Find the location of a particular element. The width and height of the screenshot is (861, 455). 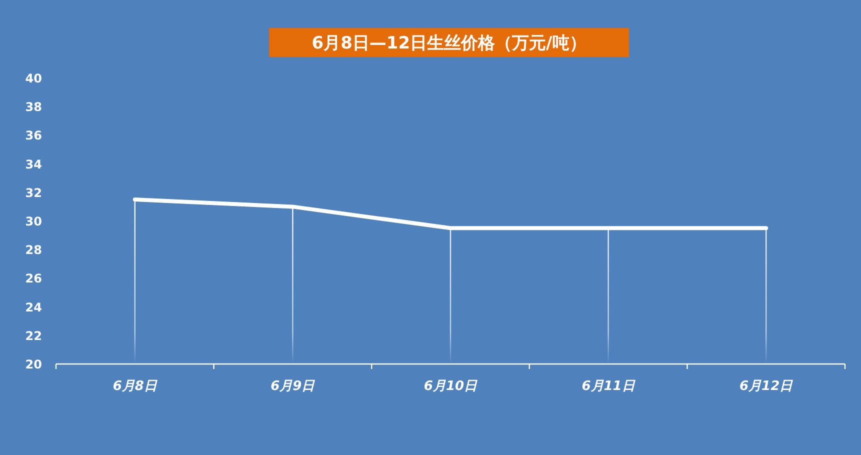

y-tick-label: 30 is located at coordinates (33, 221).